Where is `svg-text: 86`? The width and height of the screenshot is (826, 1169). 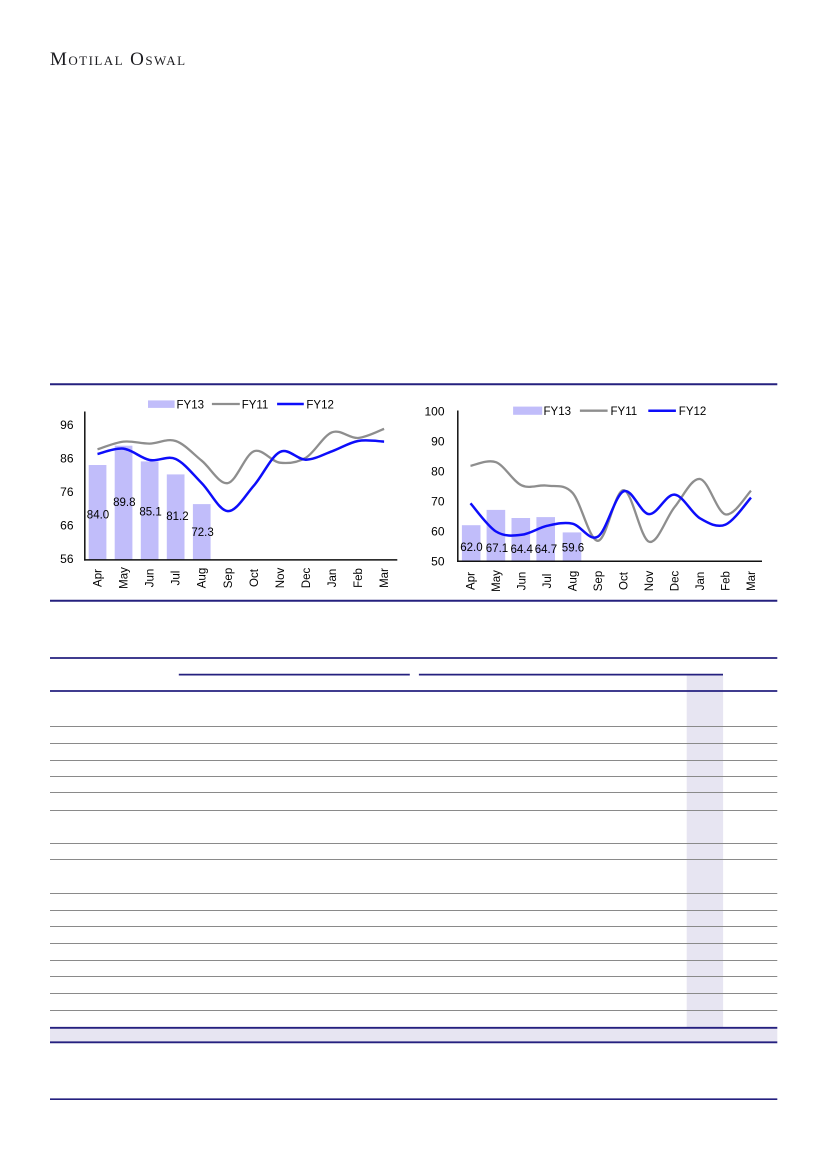
svg-text: 86 is located at coordinates (67, 459).